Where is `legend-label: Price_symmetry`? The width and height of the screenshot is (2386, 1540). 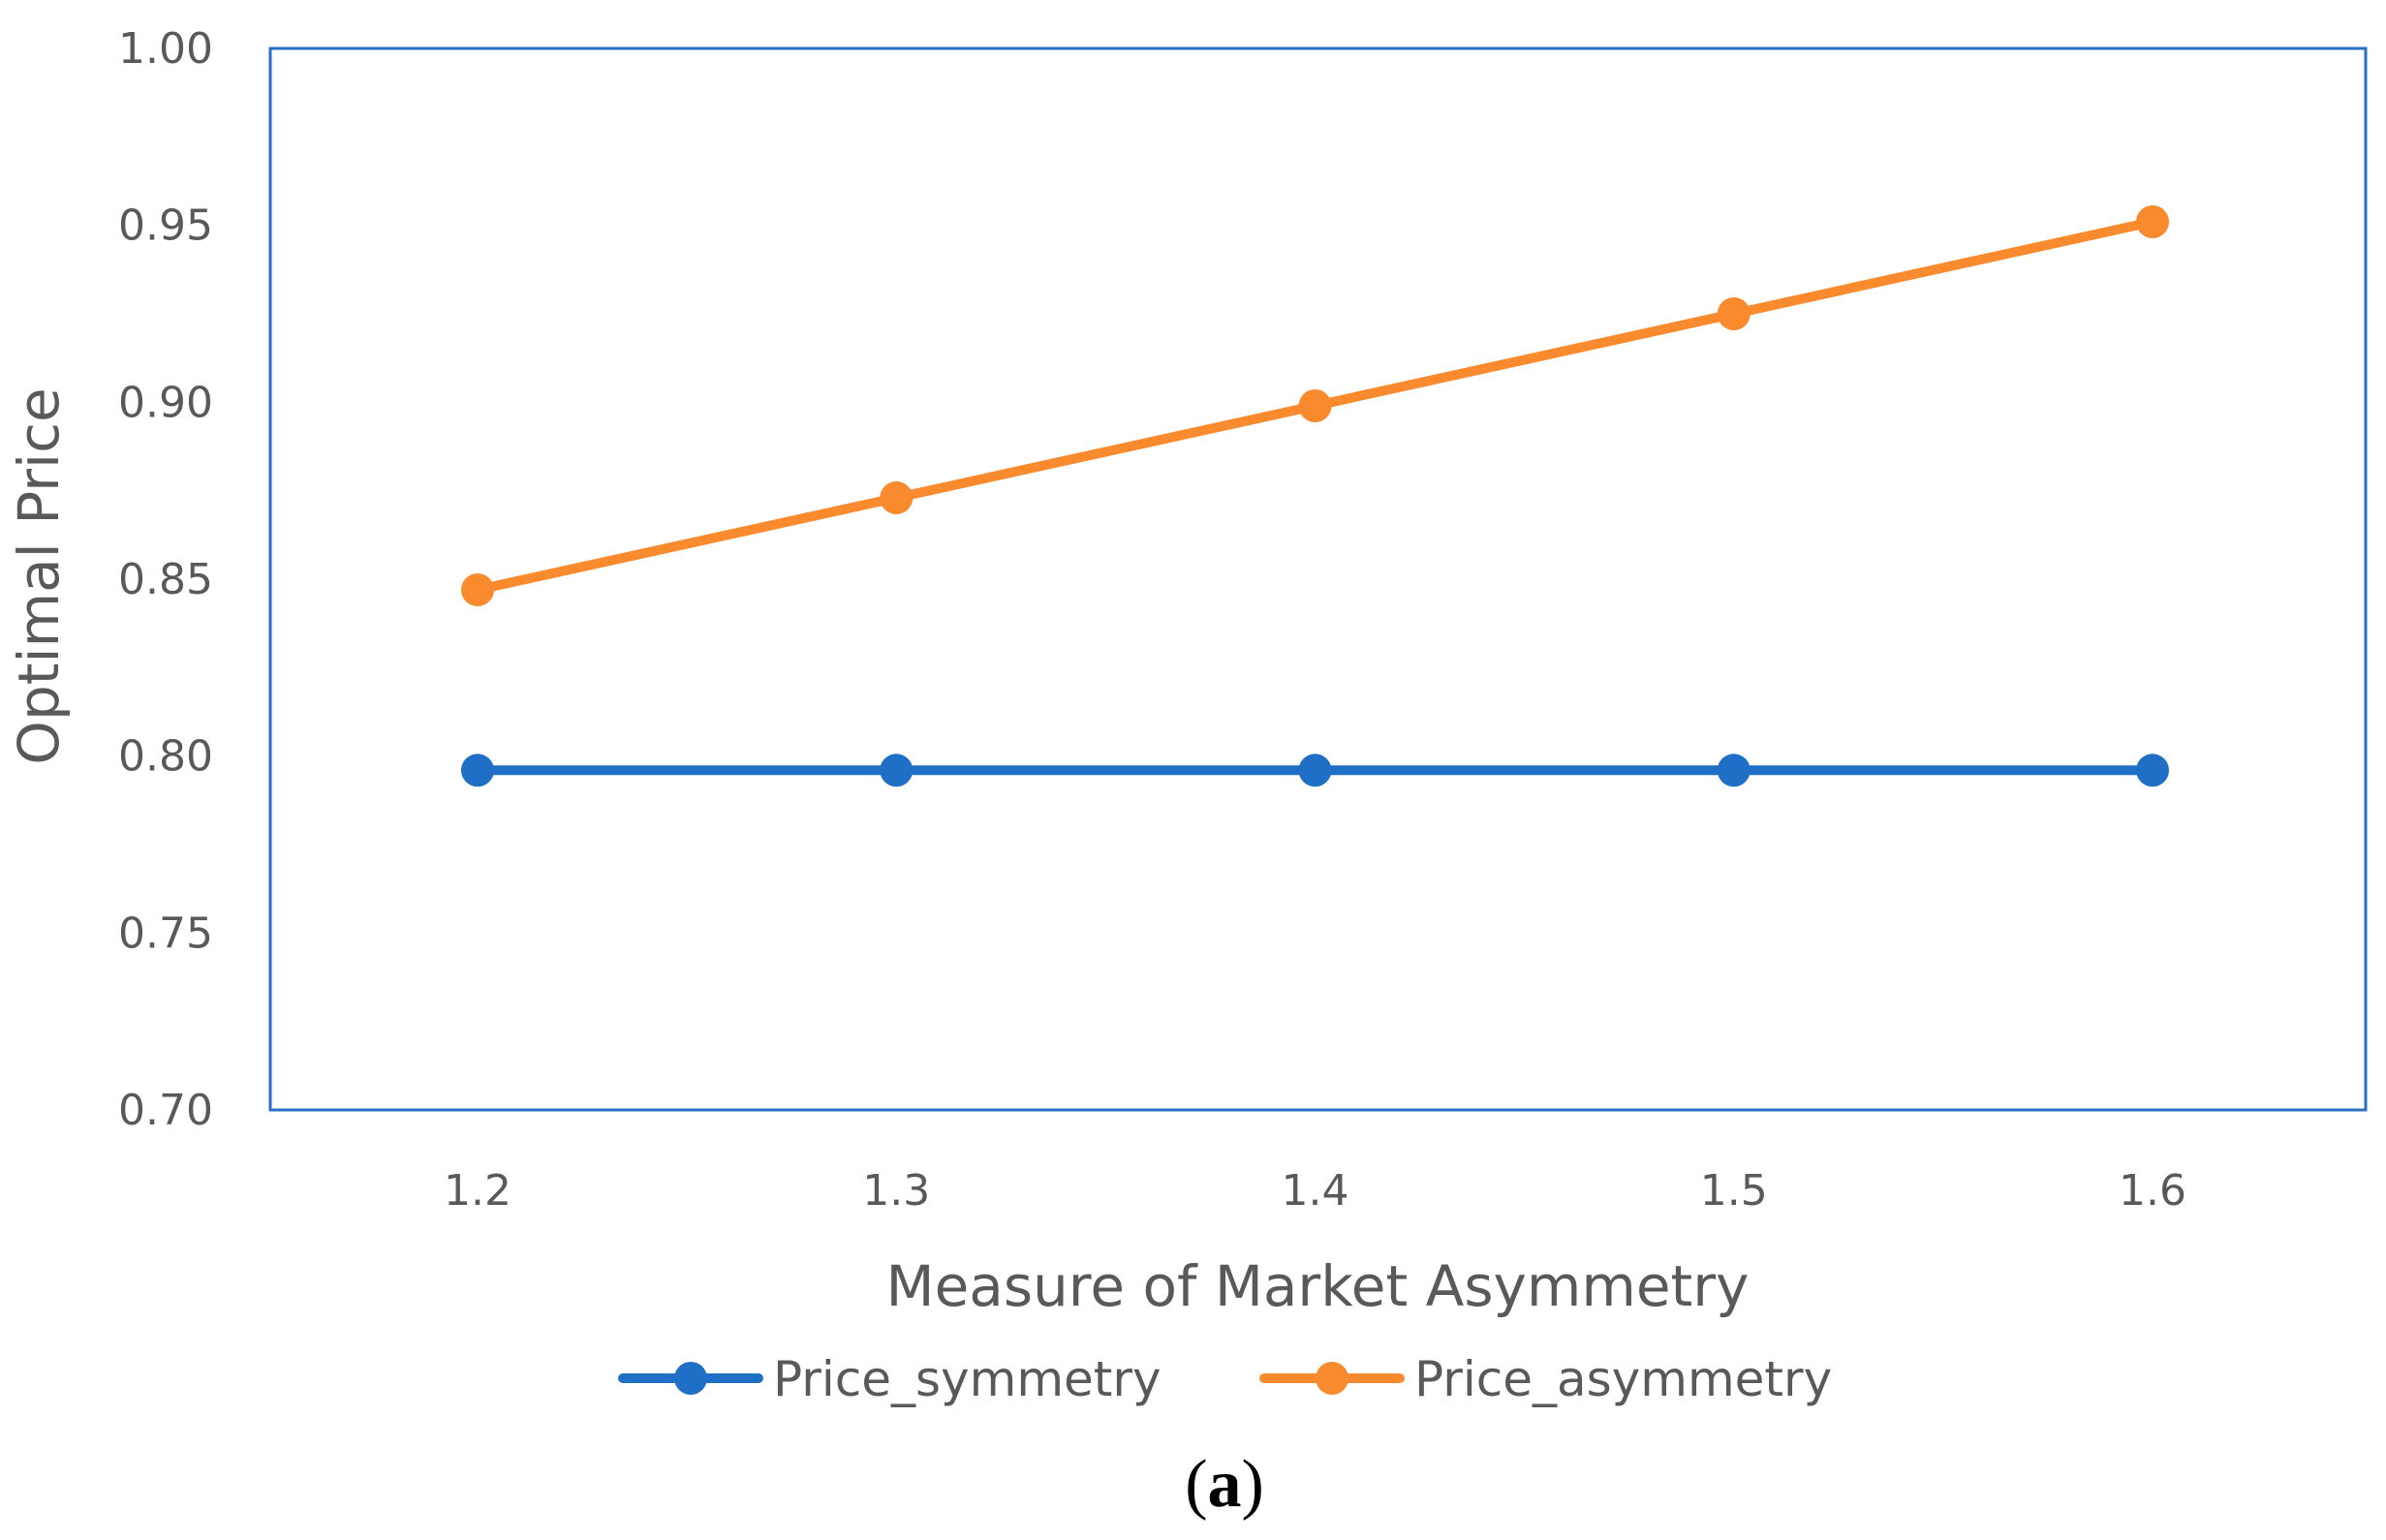 legend-label: Price_symmetry is located at coordinates (968, 1379).